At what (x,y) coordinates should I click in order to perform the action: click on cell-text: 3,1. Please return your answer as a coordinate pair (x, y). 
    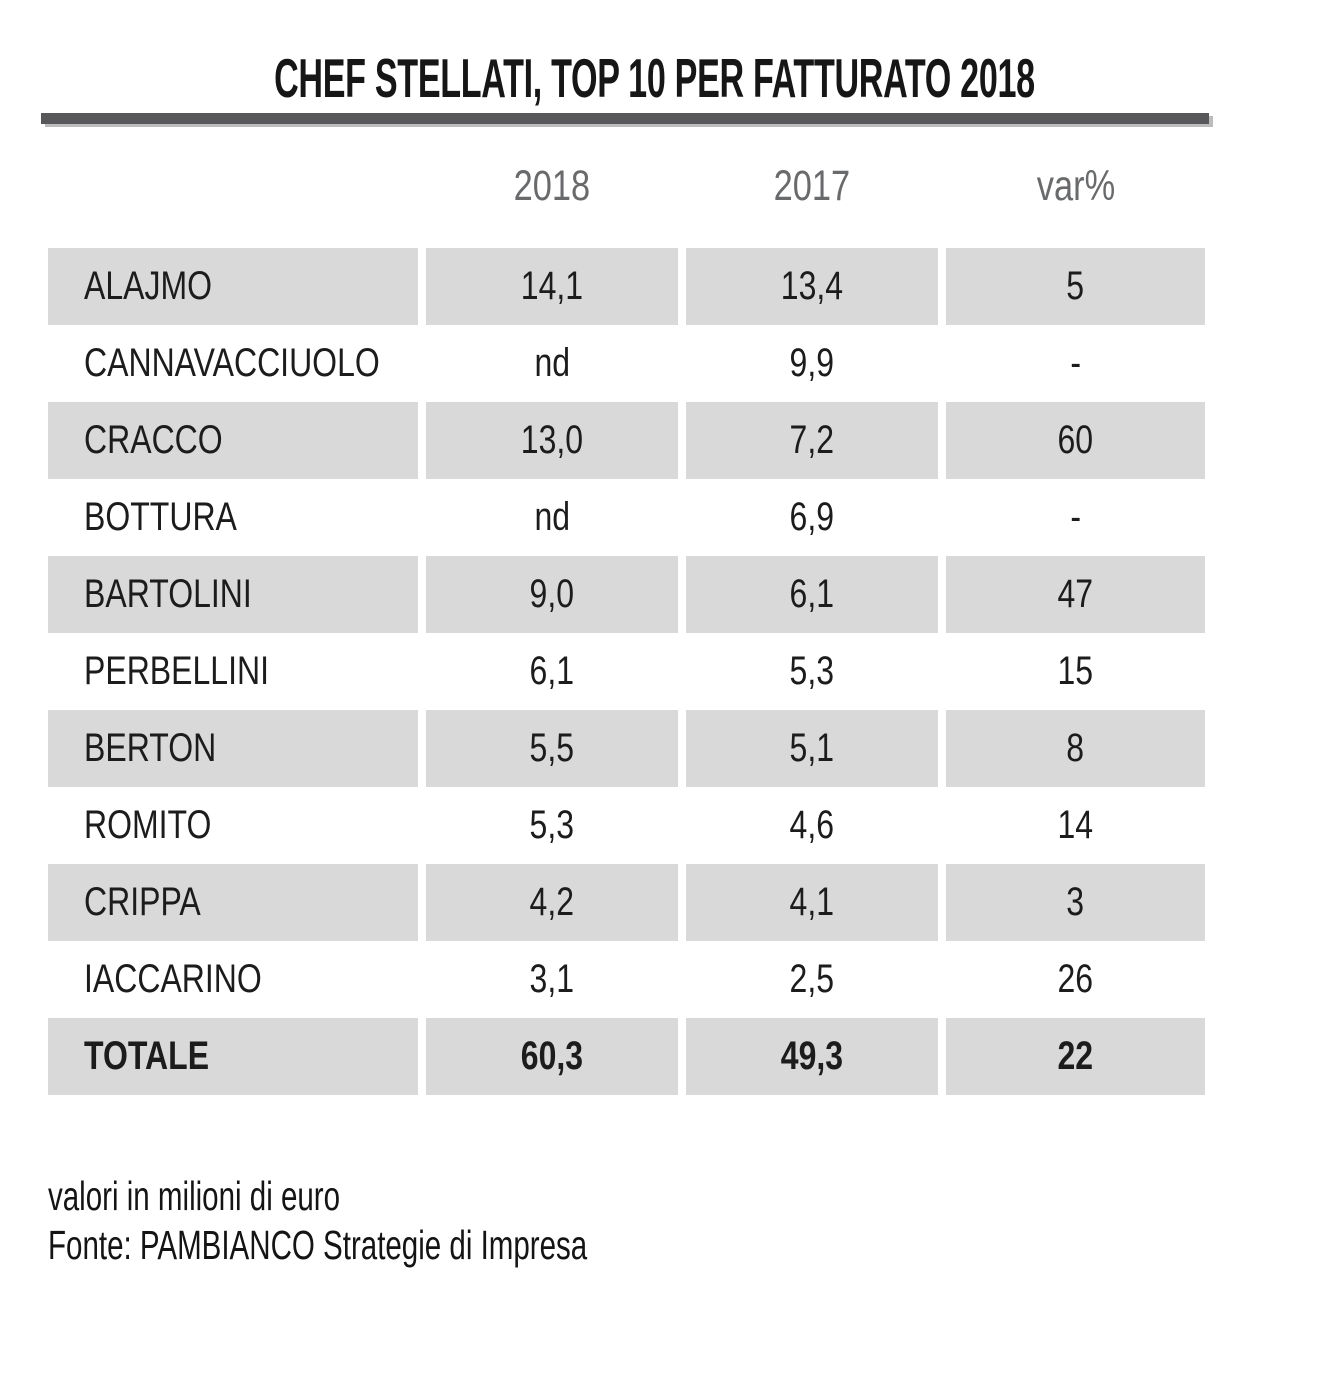
    Looking at the image, I should click on (552, 979).